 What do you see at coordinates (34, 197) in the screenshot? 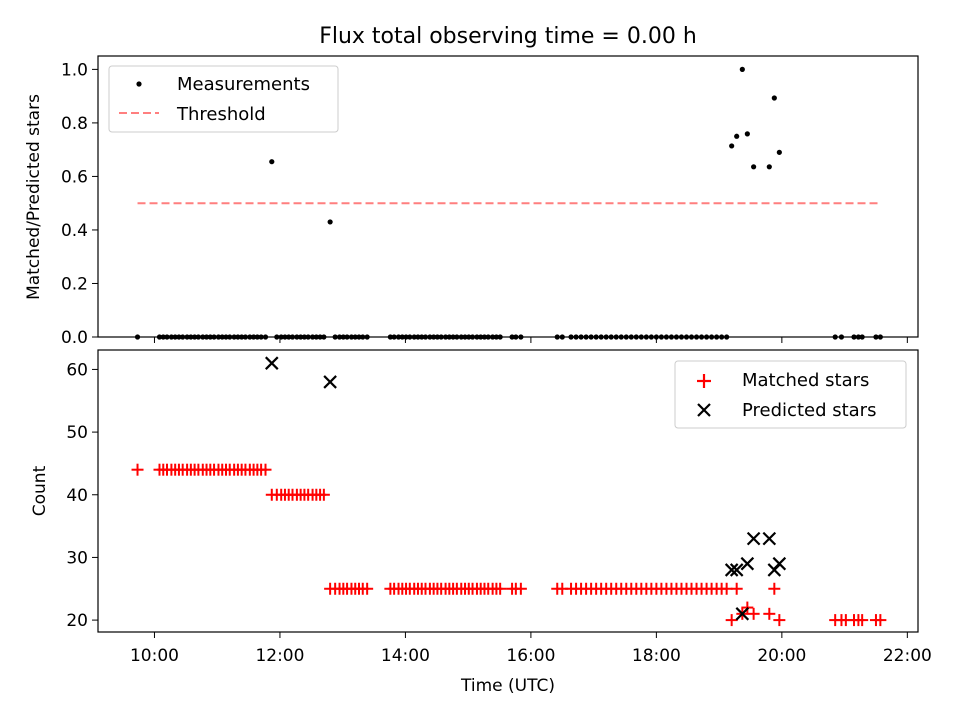
I see `top-y-axis-label: Matched/Predicted stars` at bounding box center [34, 197].